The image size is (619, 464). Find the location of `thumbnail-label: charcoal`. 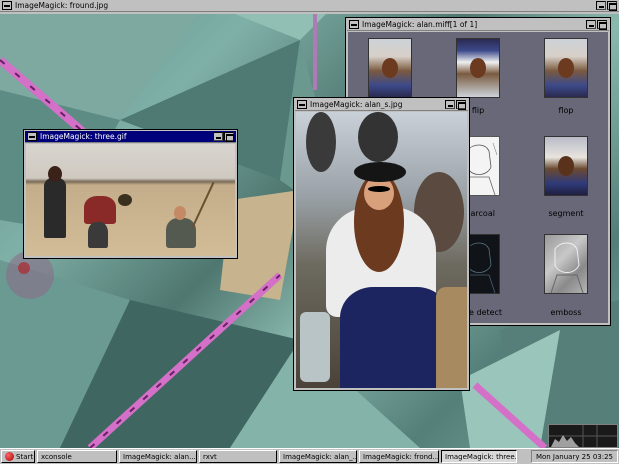

thumbnail-label: charcoal is located at coordinates (478, 213).